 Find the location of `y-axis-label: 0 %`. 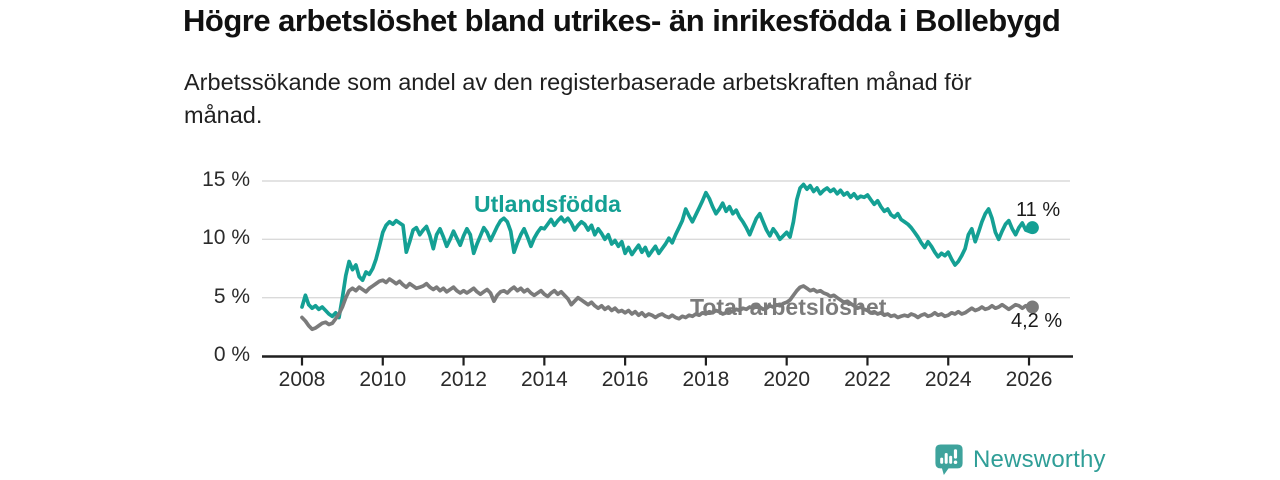

y-axis-label: 0 % is located at coordinates (231, 354).